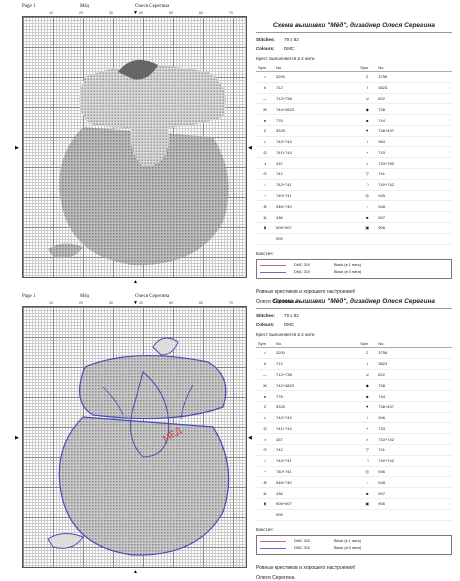 Image resolution: width=460 pixels, height=581 pixels. I want to click on jar-body-outlined, so click(138, 446).